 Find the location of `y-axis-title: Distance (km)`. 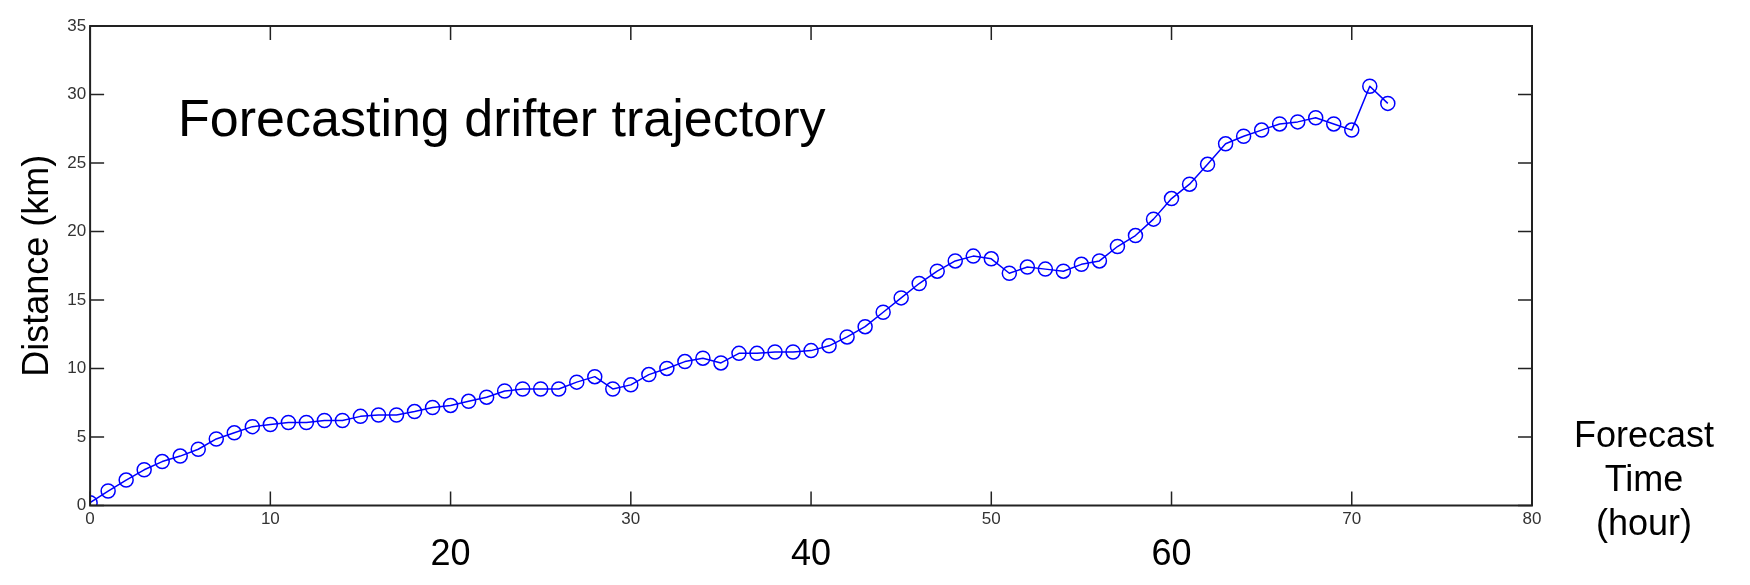

y-axis-title: Distance (km) is located at coordinates (35, 265).